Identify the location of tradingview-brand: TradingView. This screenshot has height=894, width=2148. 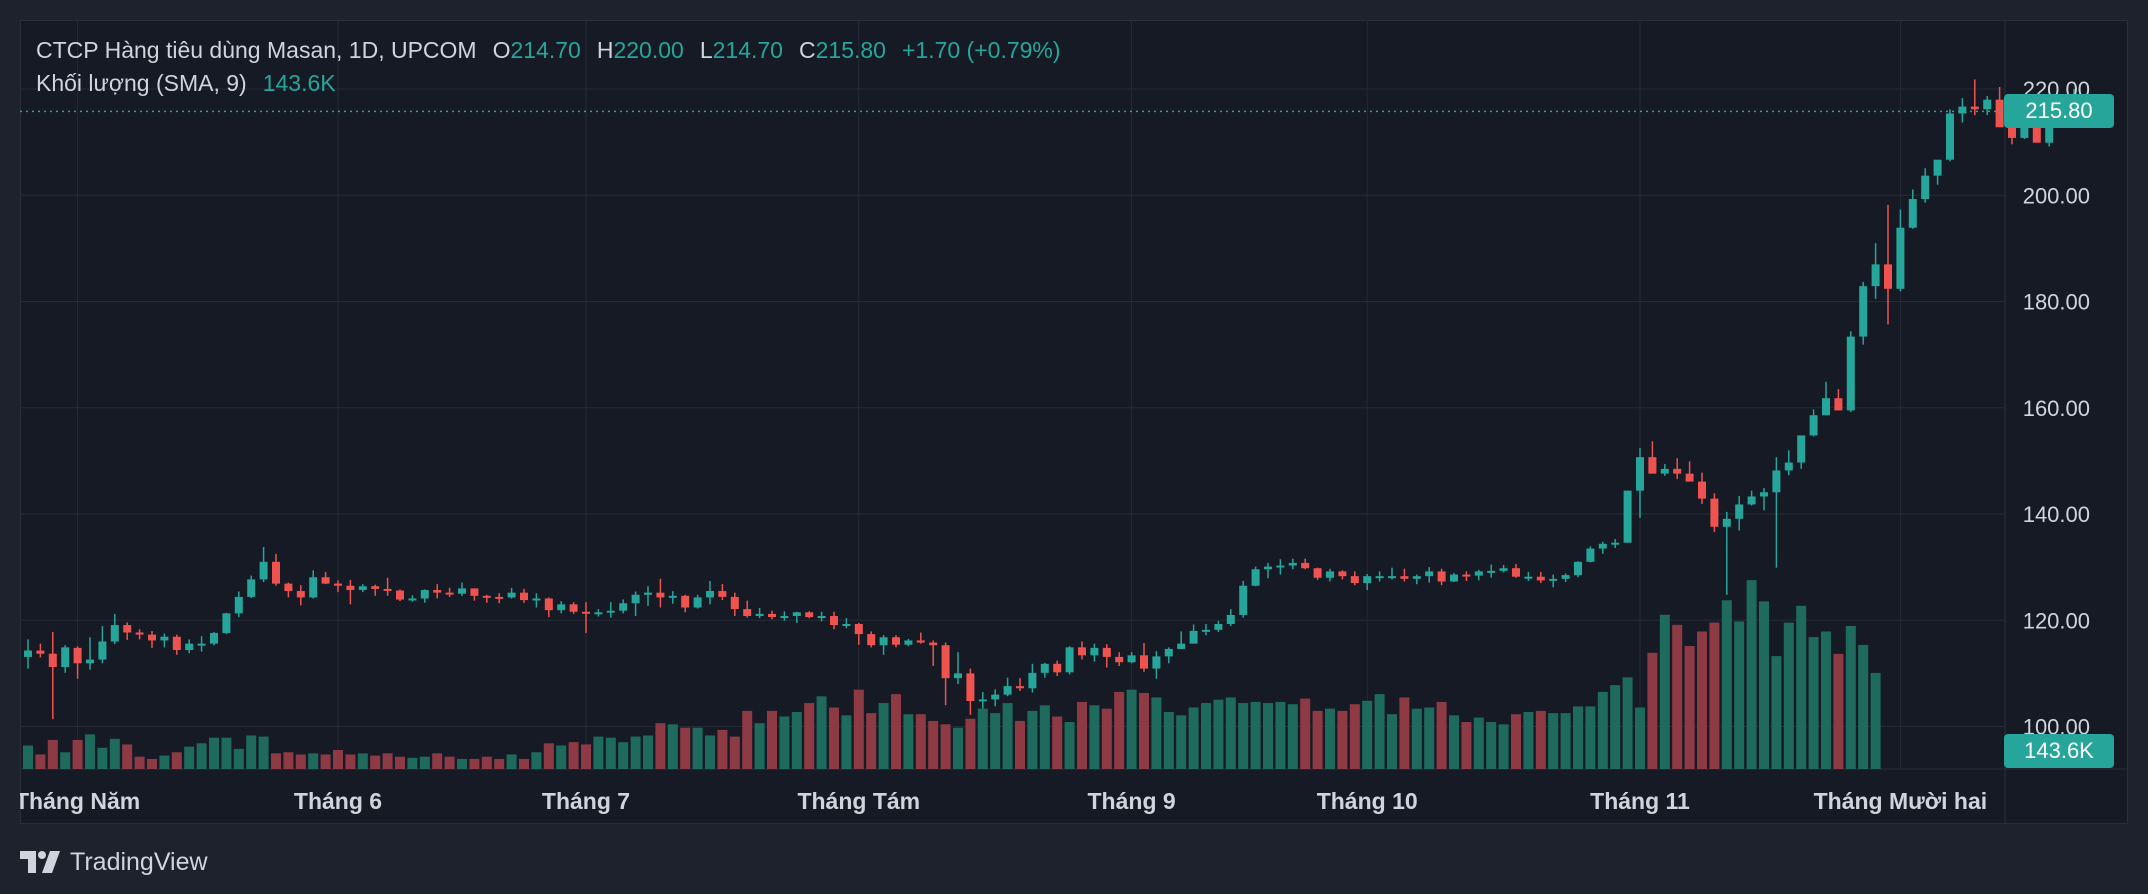
(114, 862).